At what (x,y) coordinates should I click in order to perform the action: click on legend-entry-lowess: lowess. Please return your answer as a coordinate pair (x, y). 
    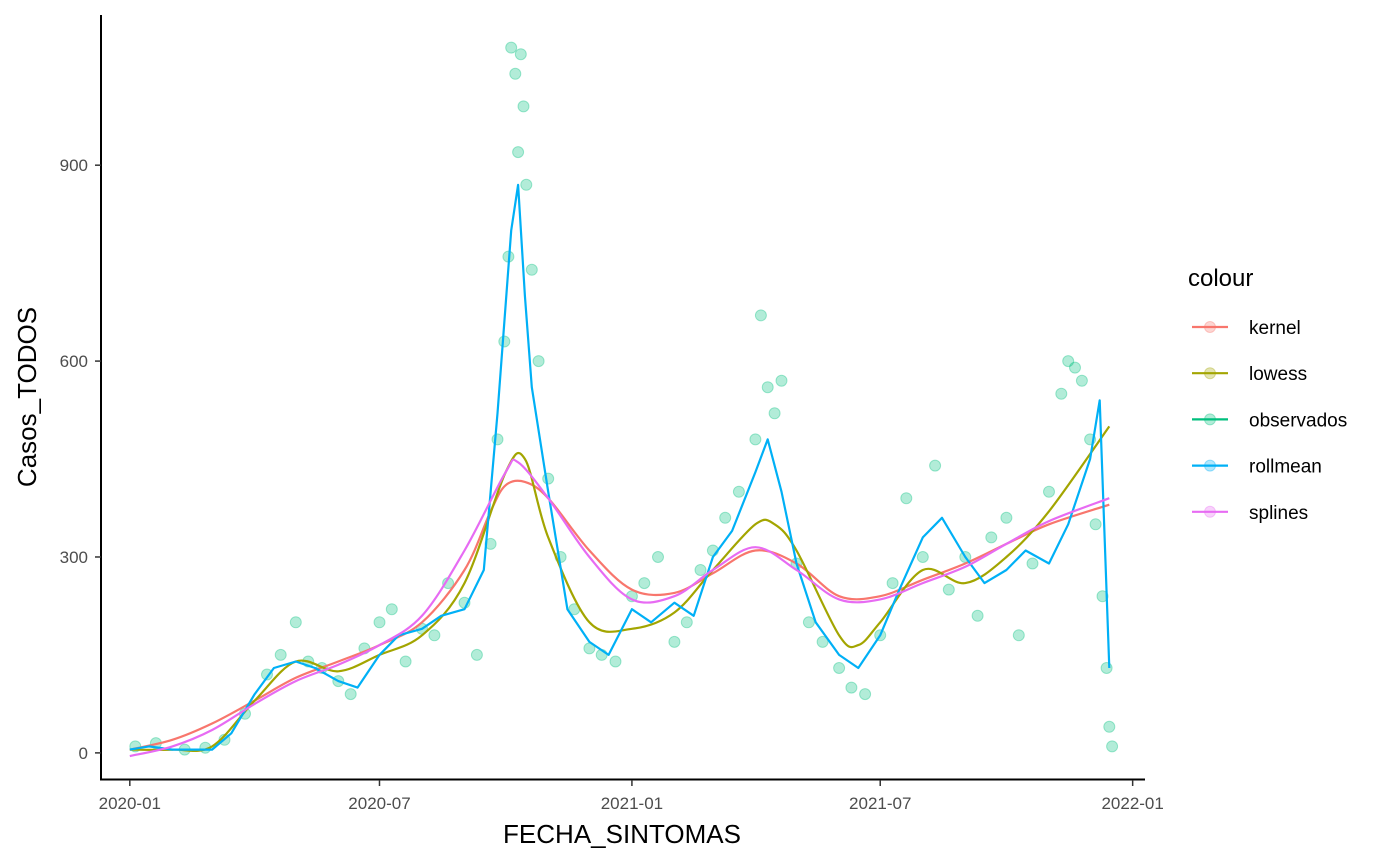
    Looking at the image, I should click on (1249, 374).